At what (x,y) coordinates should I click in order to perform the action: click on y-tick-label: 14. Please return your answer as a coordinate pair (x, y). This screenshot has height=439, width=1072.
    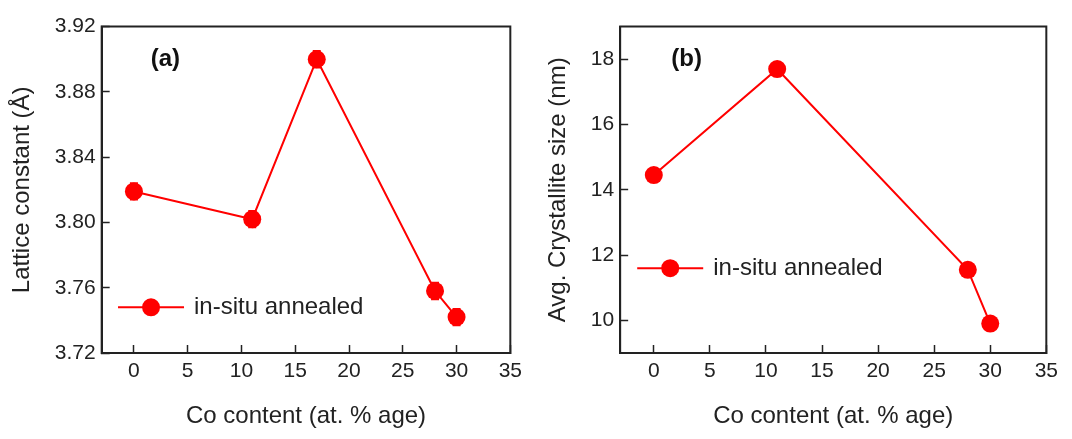
    Looking at the image, I should click on (602, 188).